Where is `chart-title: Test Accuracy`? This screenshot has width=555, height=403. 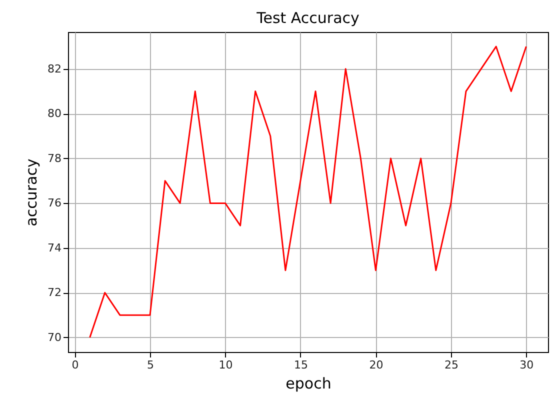
chart-title: Test Accuracy is located at coordinates (308, 18).